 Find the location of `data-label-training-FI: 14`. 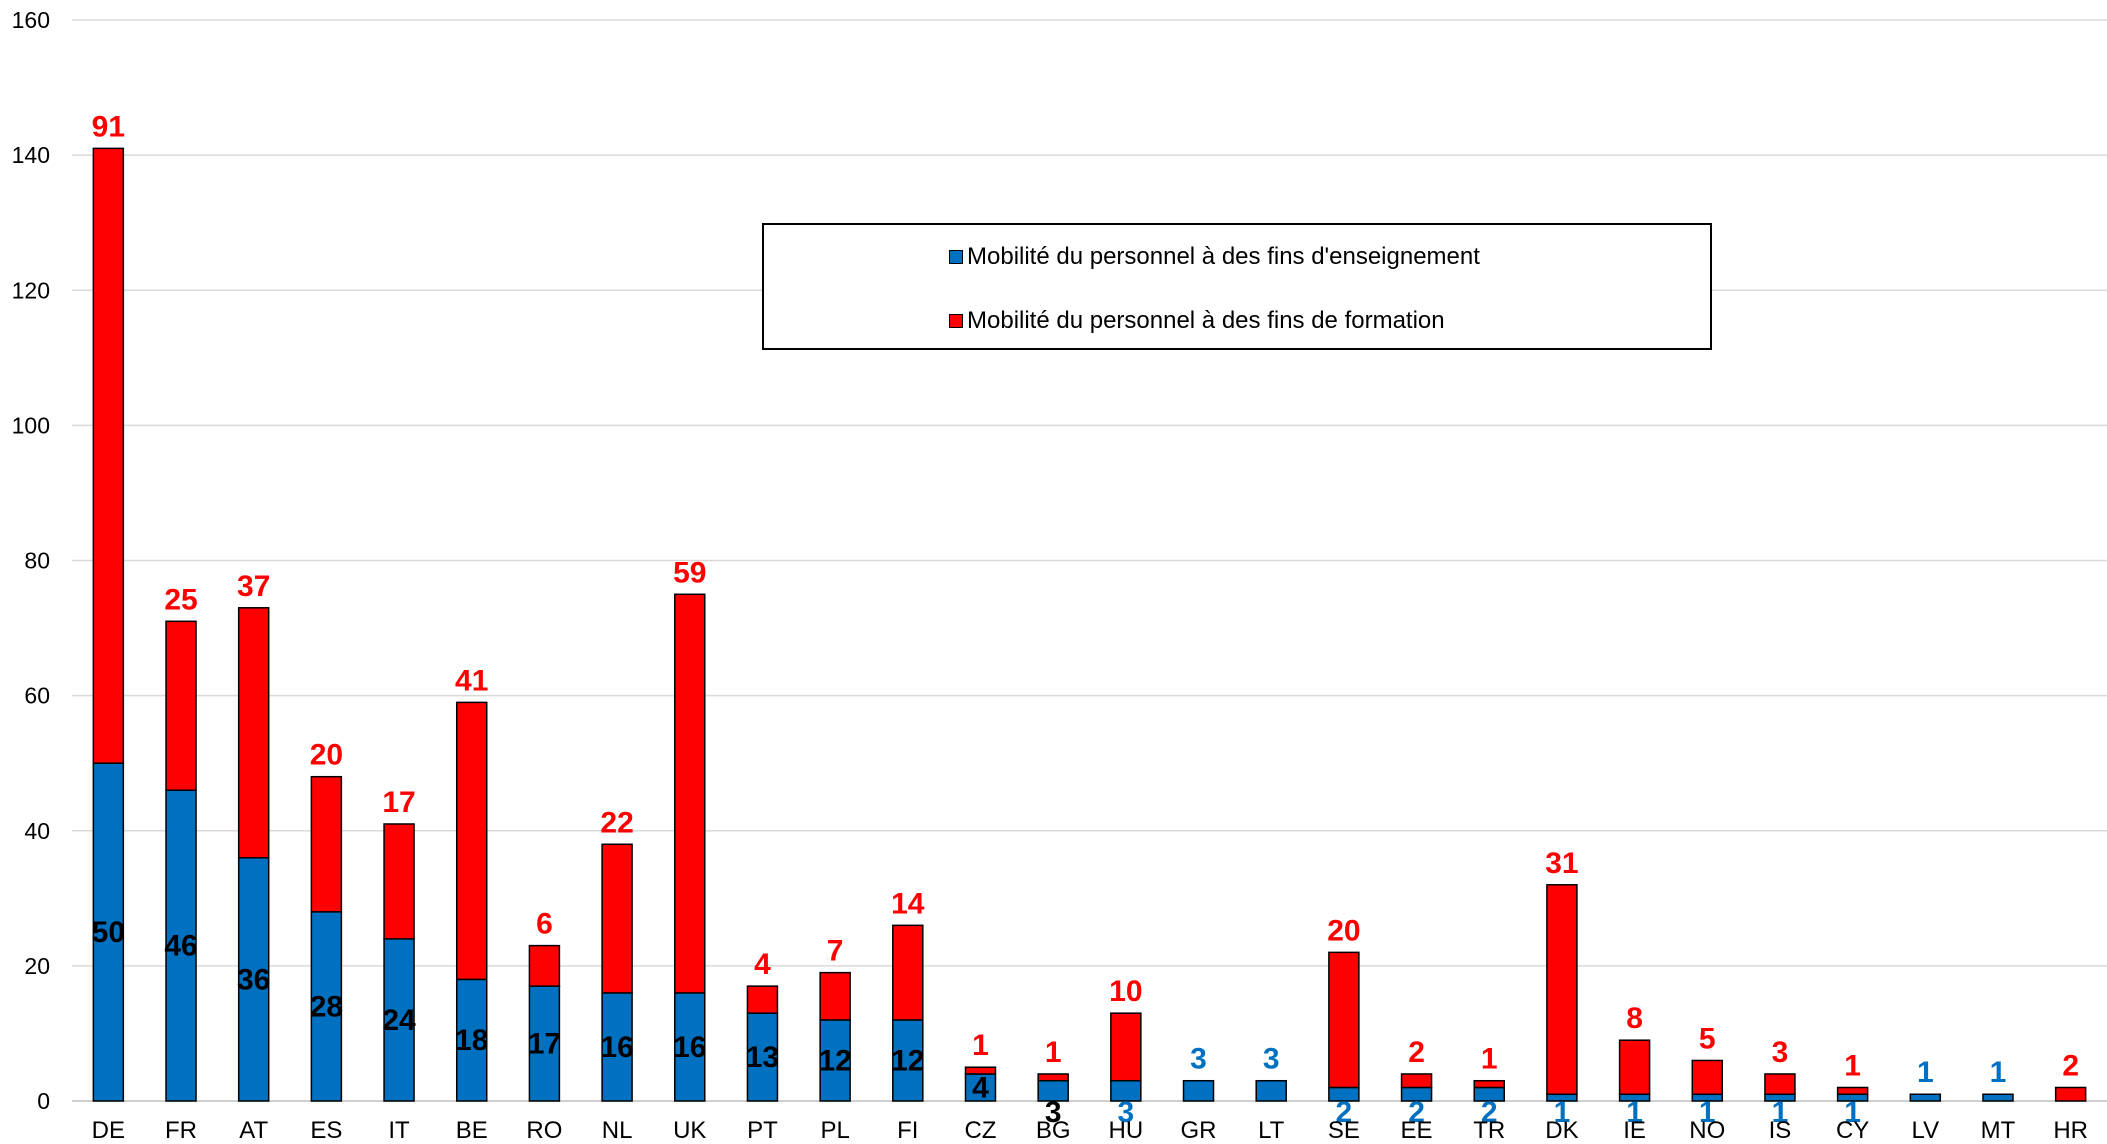

data-label-training-FI: 14 is located at coordinates (908, 903).